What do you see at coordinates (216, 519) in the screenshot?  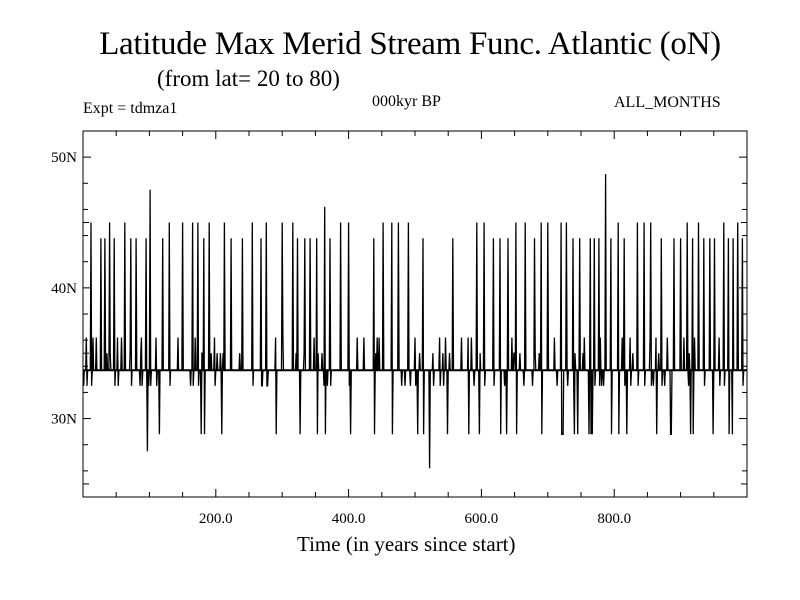 I see `x-tick-label: 200.0` at bounding box center [216, 519].